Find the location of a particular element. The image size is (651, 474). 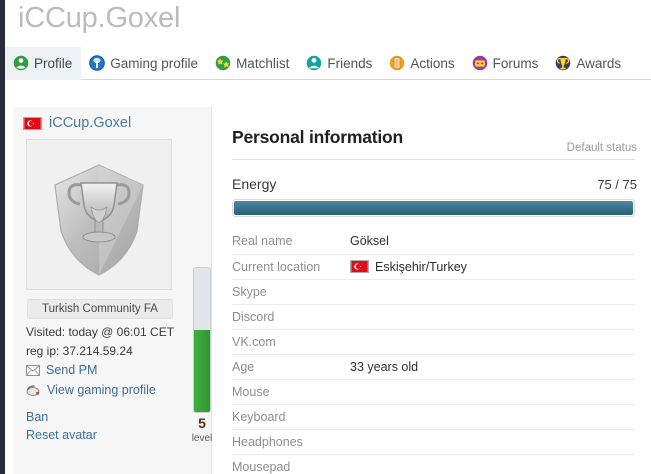

tab-label: Forums is located at coordinates (515, 63).